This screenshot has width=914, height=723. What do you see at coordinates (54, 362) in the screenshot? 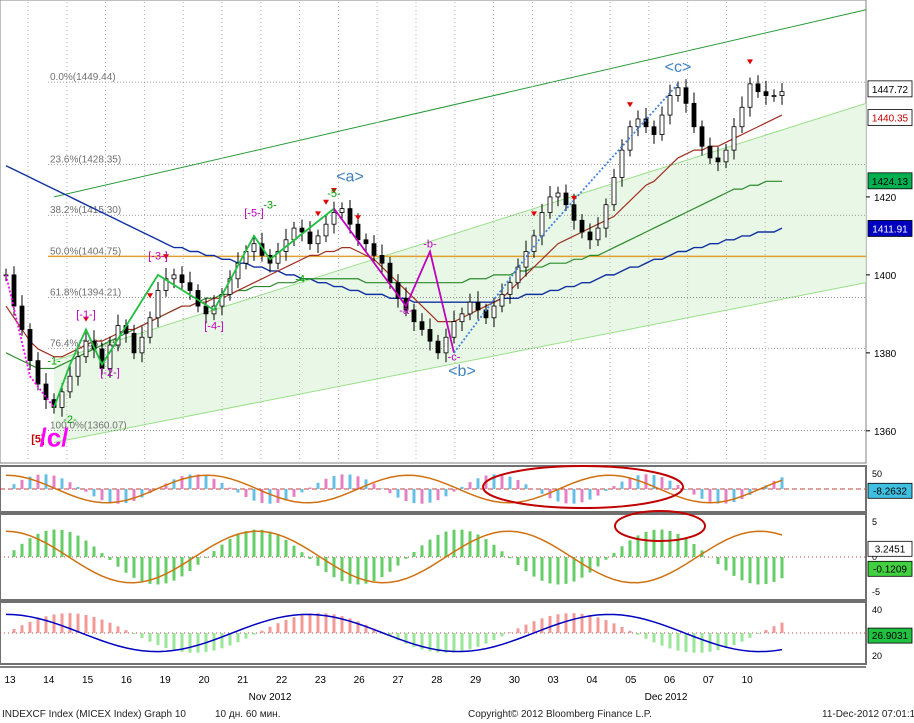
I see `wave-label: -1-` at bounding box center [54, 362].